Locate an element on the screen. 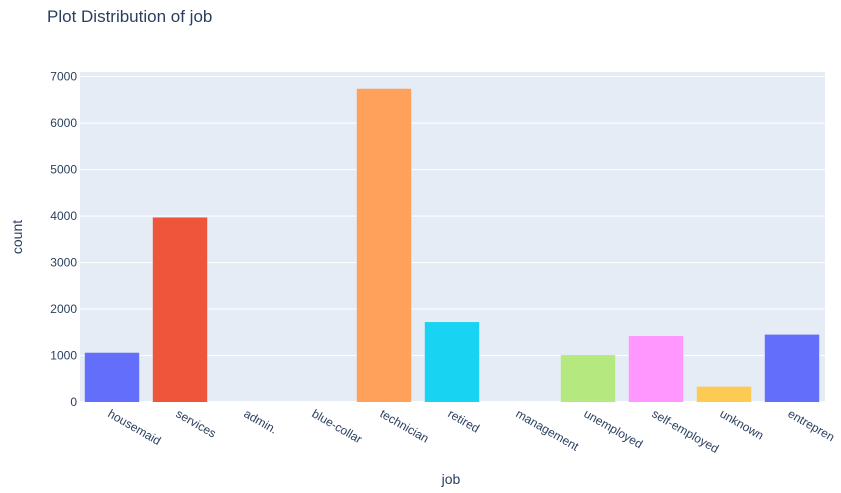 Image resolution: width=841 pixels, height=493 pixels. bar-entrepren is located at coordinates (792, 368).